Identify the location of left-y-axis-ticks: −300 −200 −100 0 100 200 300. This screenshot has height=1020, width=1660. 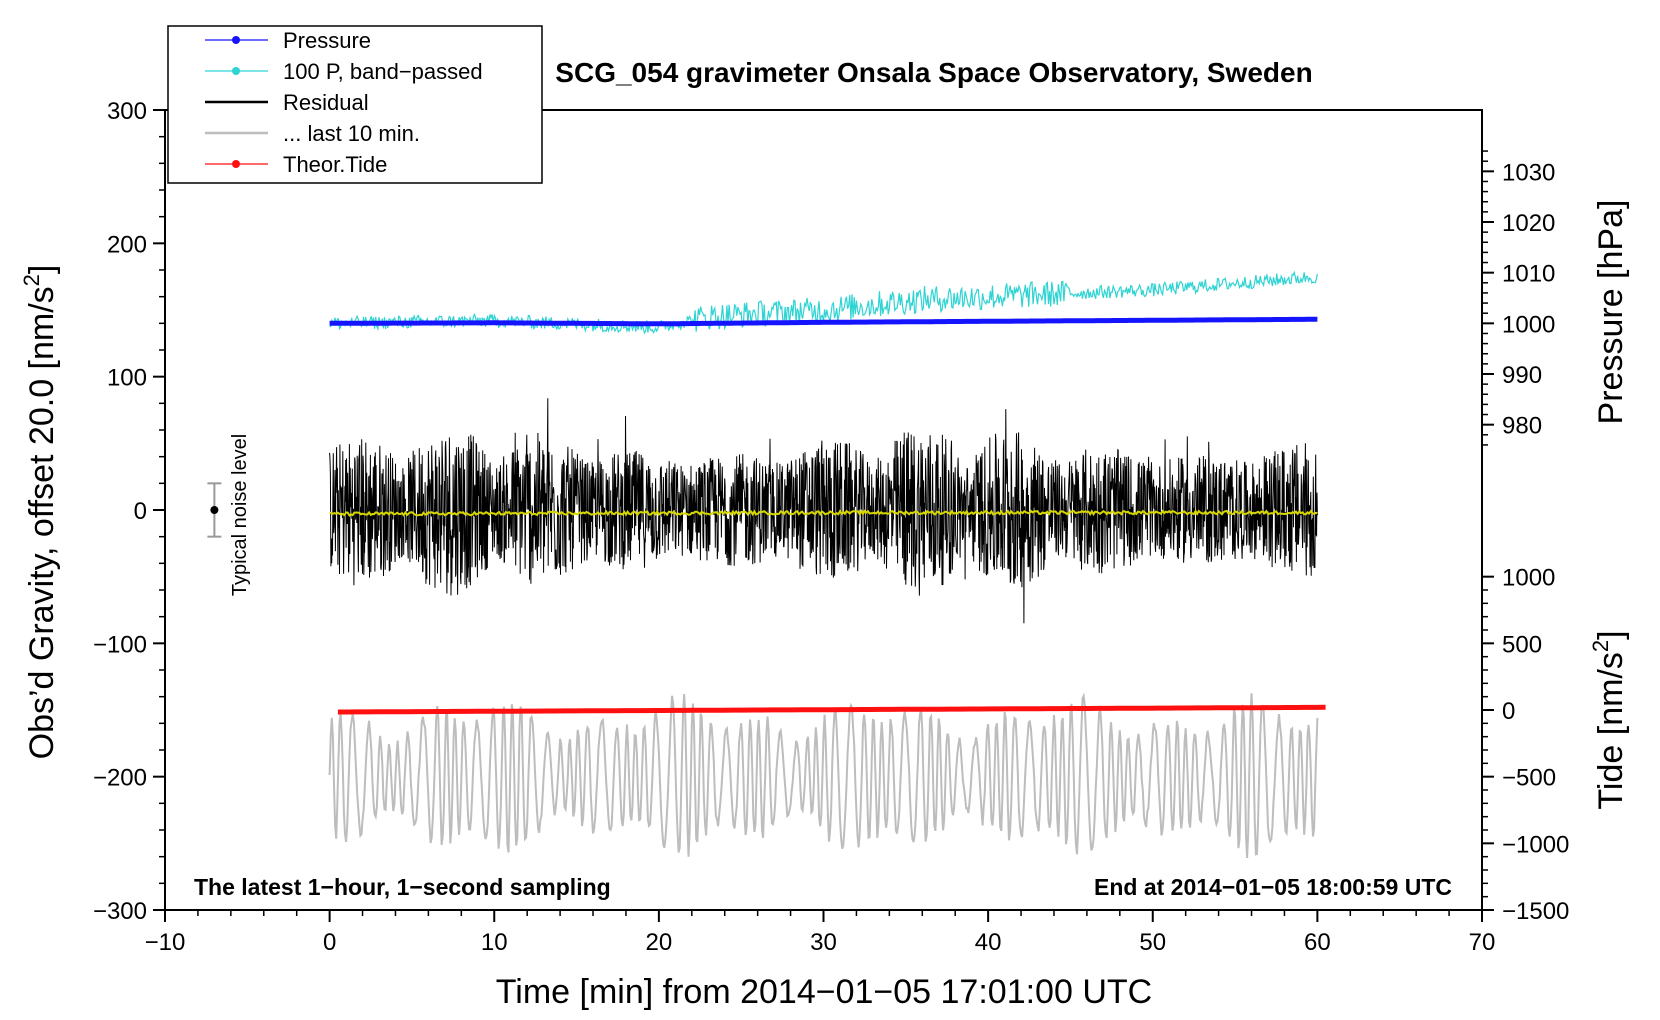
(129, 511).